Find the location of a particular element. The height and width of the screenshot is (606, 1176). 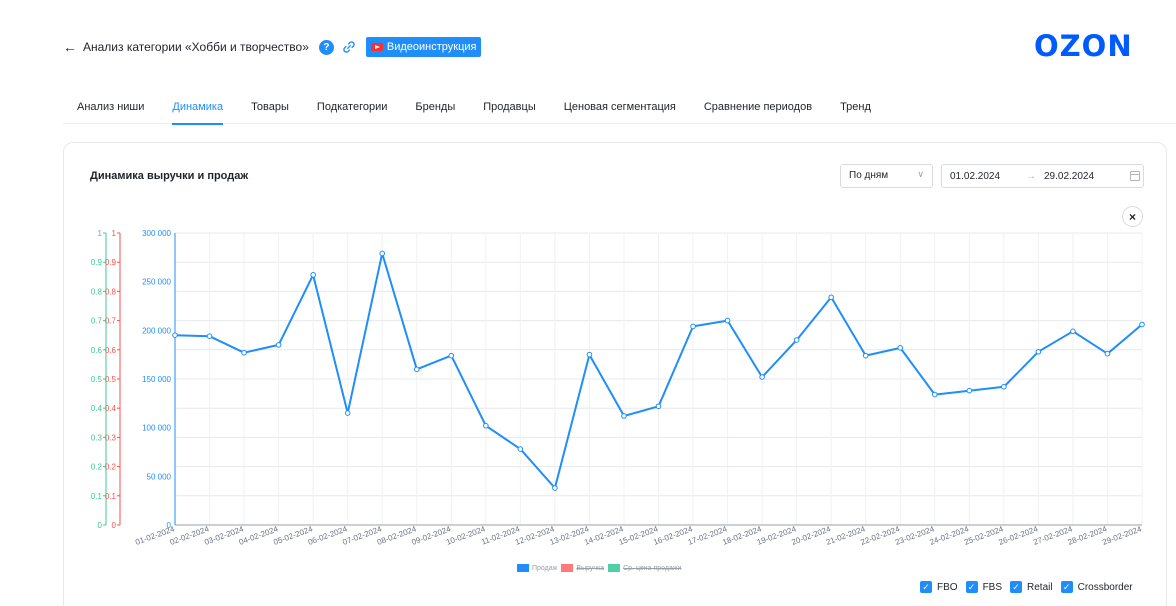

y-tick-label: 300 000 is located at coordinates (156, 233).